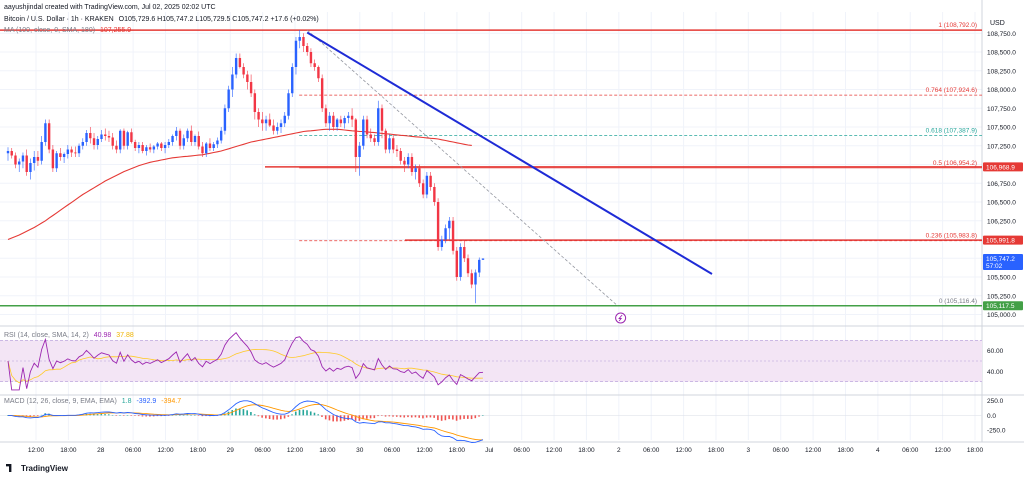 Image resolution: width=1024 pixels, height=479 pixels. What do you see at coordinates (957, 25) in the screenshot?
I see `fib-level-label: 1 (108,792.0)` at bounding box center [957, 25].